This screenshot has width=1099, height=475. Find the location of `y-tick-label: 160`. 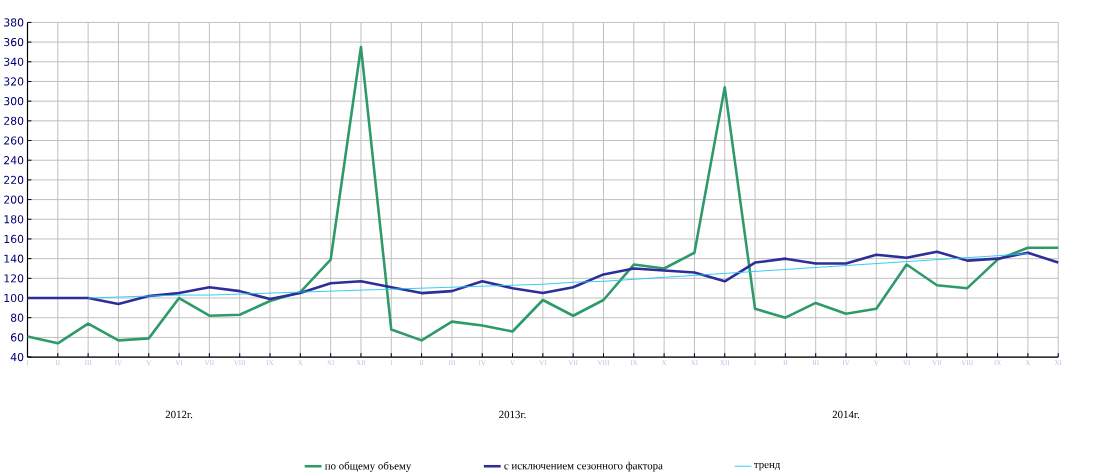

y-tick-label: 160 is located at coordinates (14, 239).